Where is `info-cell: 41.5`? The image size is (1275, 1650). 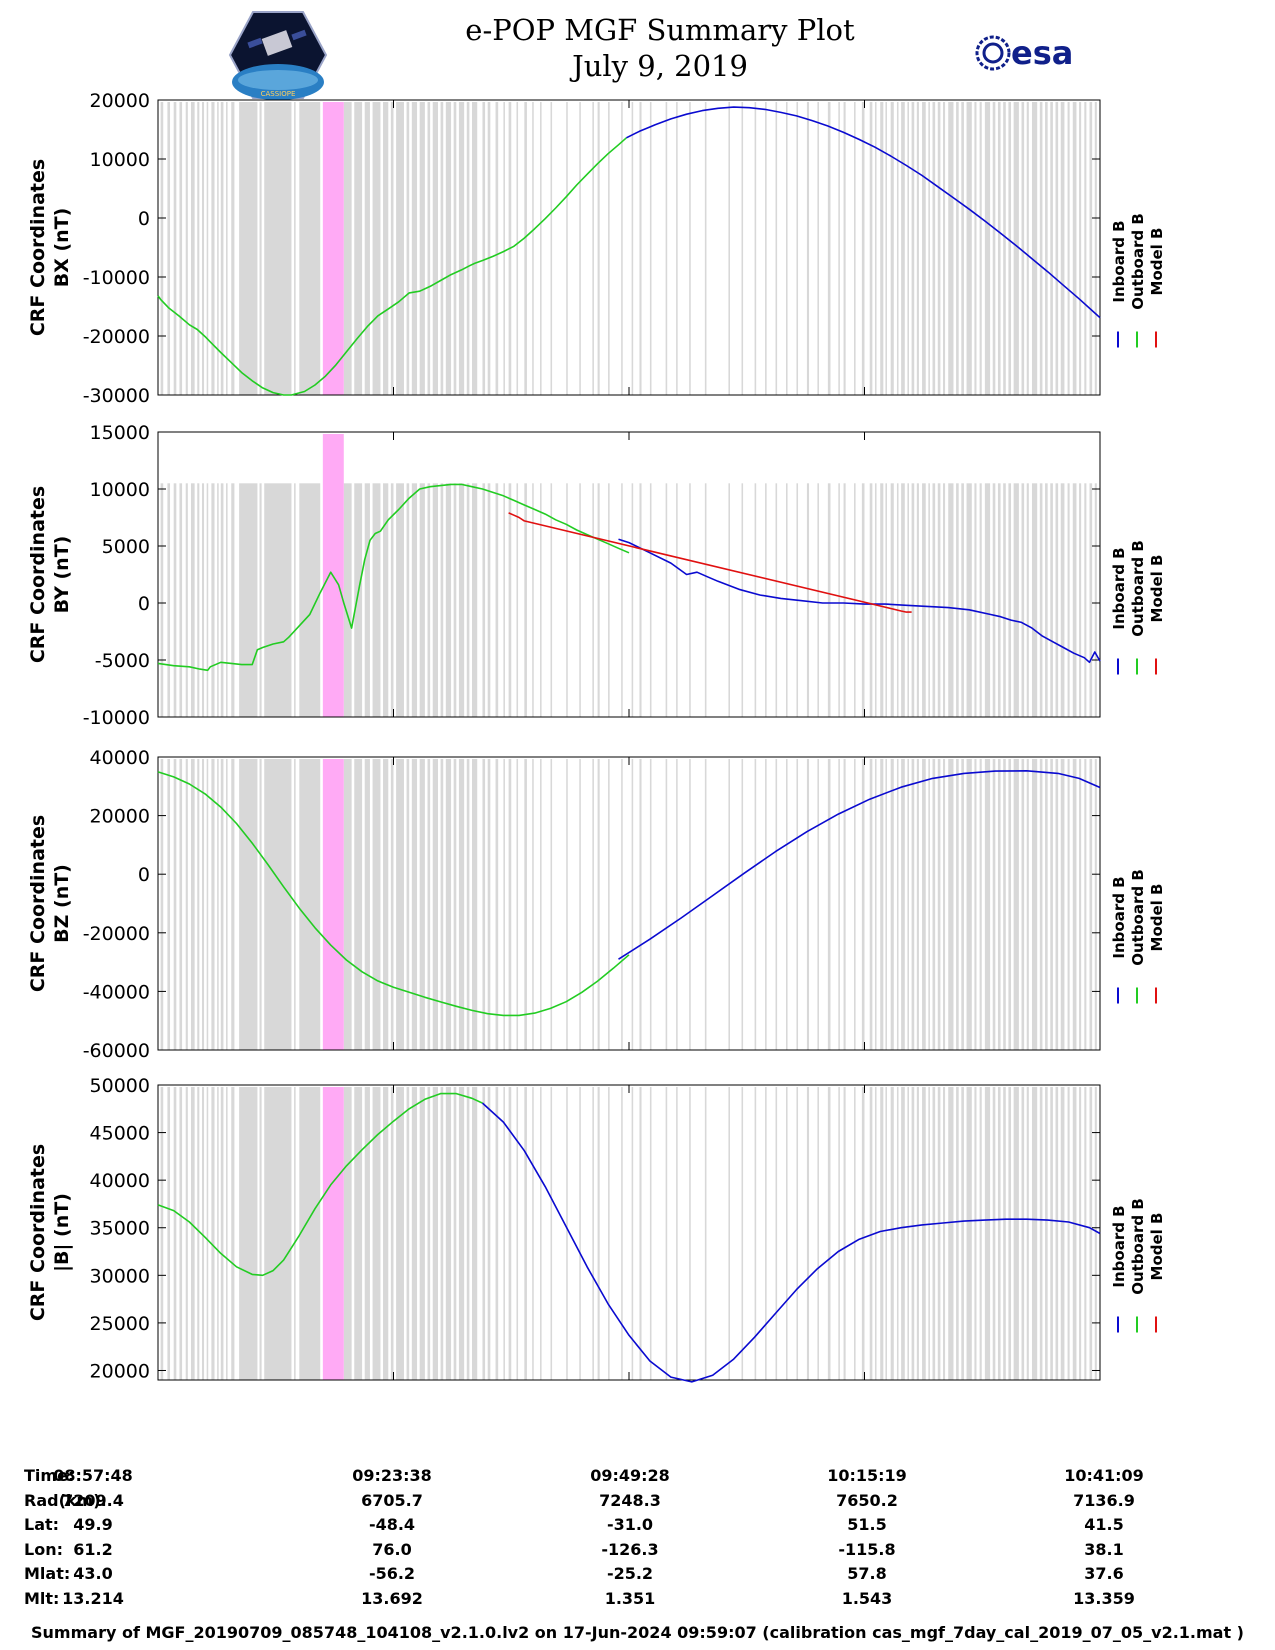
info-cell: 41.5 is located at coordinates (1104, 1524).